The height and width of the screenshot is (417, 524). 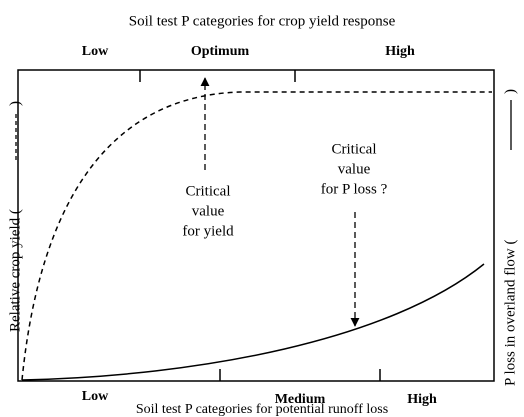 What do you see at coordinates (220, 51) in the screenshot?
I see `top-category: Optimum` at bounding box center [220, 51].